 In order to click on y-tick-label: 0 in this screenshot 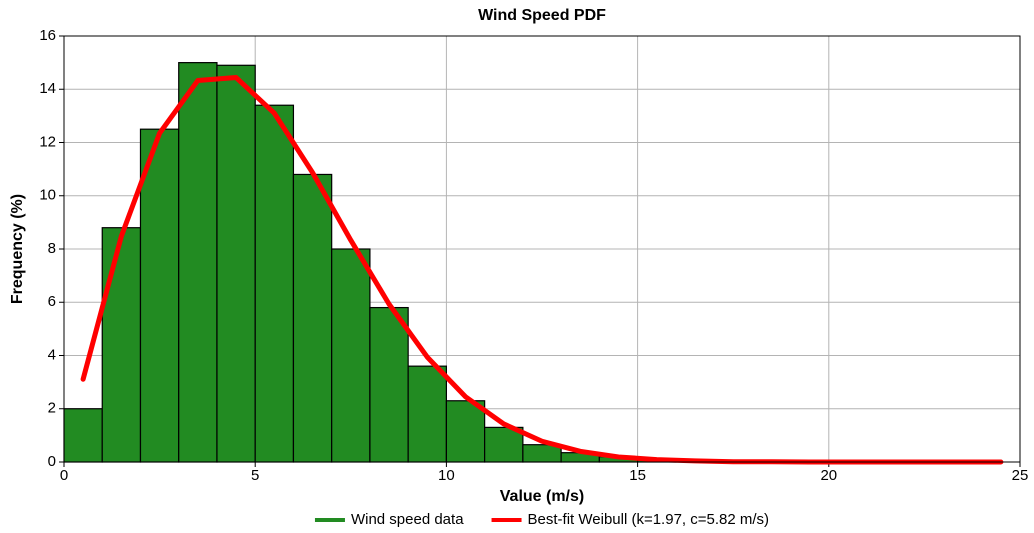, I will do `click(52, 461)`.